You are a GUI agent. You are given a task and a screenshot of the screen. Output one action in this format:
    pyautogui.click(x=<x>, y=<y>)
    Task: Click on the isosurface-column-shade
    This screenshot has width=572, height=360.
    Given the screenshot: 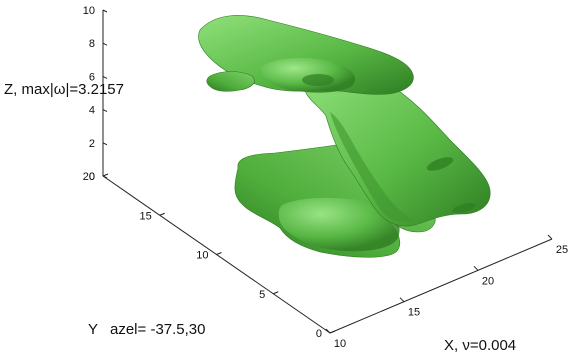 What is the action you would take?
    pyautogui.click(x=372, y=167)
    